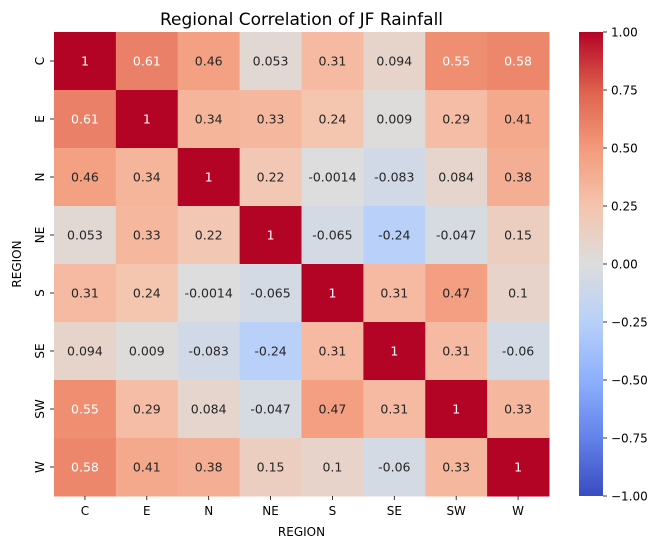  Describe the element at coordinates (40, 61) in the screenshot. I see `y-tick-label: C` at that location.